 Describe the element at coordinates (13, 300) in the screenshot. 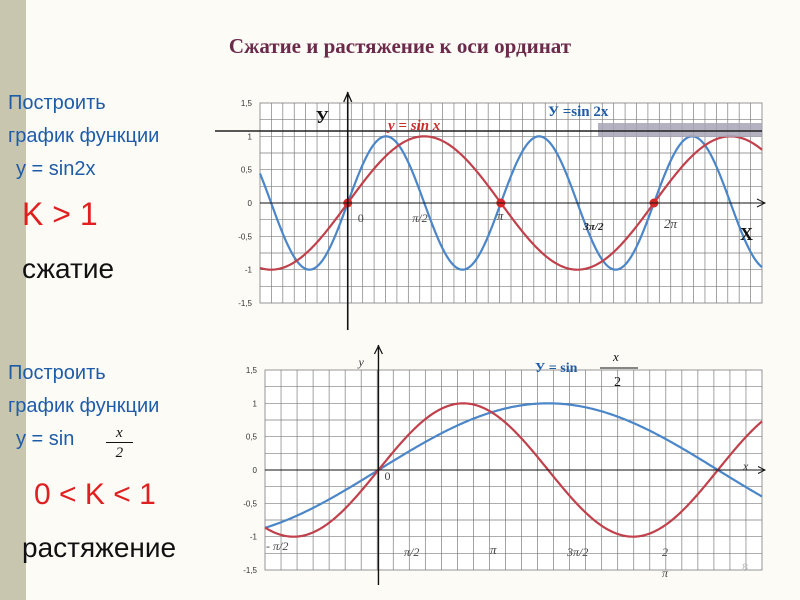

I see `left-decor-band` at that location.